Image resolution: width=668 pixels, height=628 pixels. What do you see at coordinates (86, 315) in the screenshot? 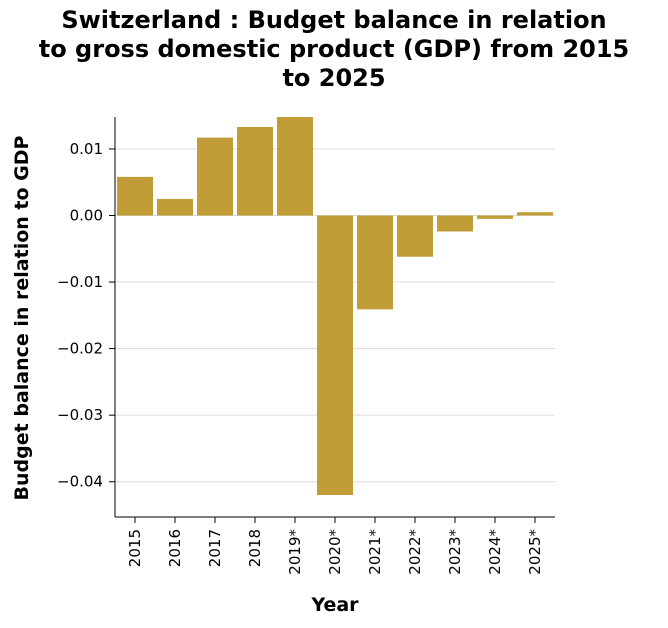
I see `y-axis-ticks: 0.01 0.00 −0.01 −0.02 −0.03 −0.04` at bounding box center [86, 315].